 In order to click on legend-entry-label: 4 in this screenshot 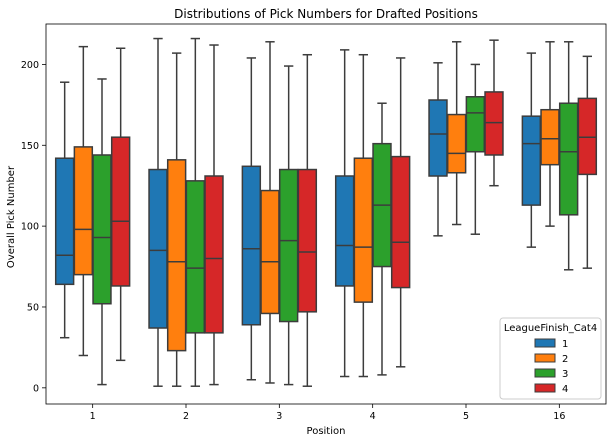, I will do `click(565, 389)`.